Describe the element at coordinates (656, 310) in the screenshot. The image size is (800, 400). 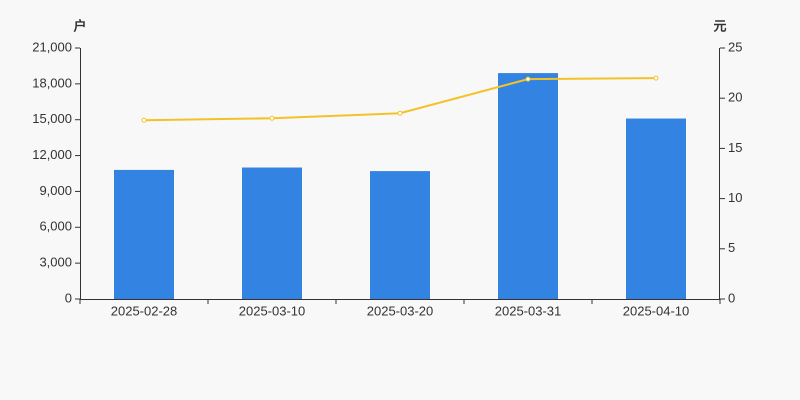
I see `x-tick-label: 2025-04-10` at that location.